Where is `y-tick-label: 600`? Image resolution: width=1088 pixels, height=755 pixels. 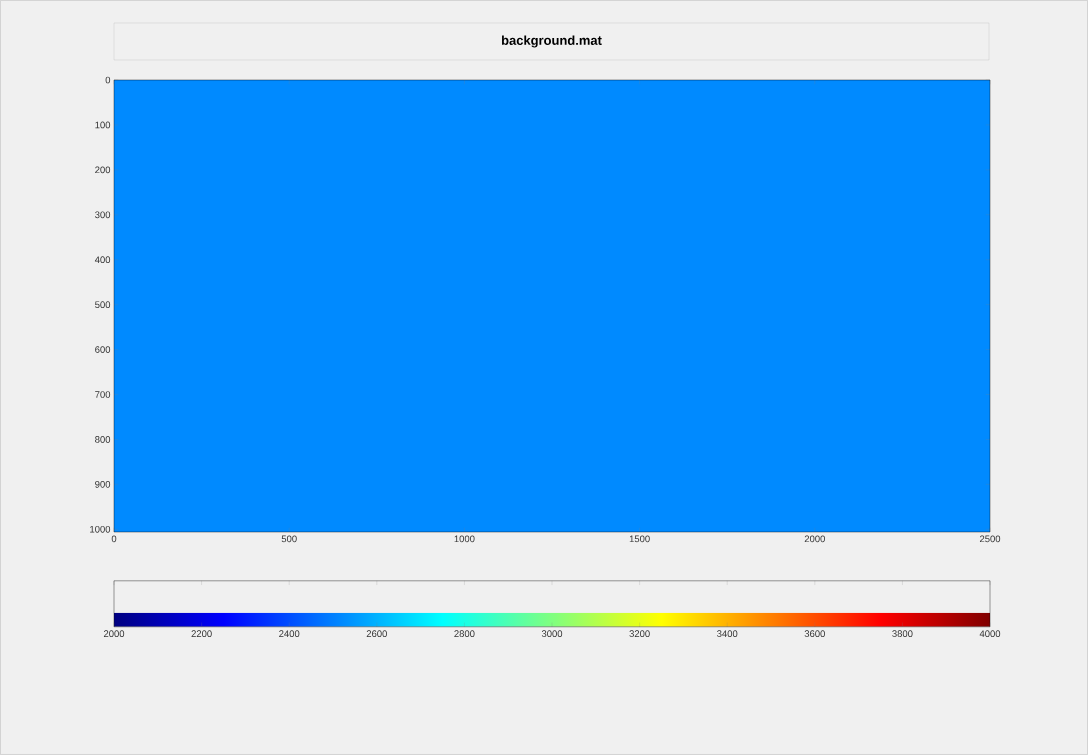
y-tick-label: 600 is located at coordinates (103, 349).